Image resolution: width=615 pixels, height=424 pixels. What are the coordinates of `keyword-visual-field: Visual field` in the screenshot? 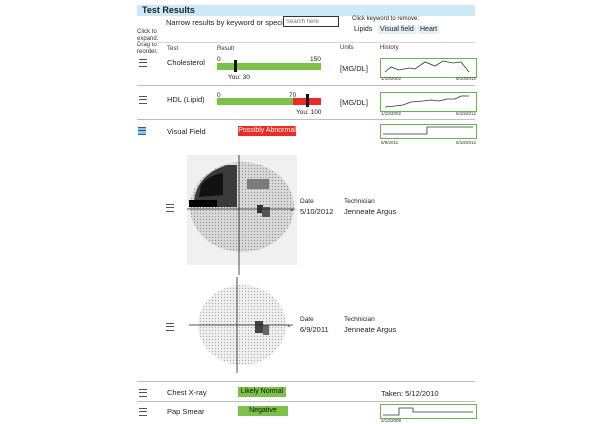 It's located at (397, 29).